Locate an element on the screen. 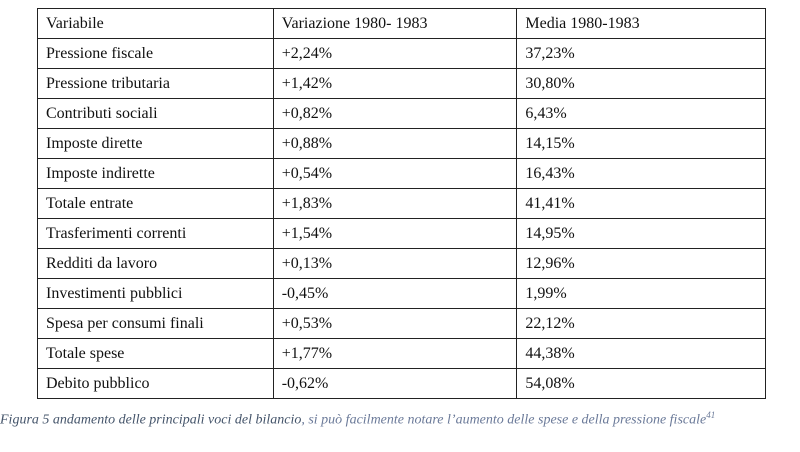 Image resolution: width=800 pixels, height=452 pixels. table-cell: Media 1980-1983 is located at coordinates (641, 23).